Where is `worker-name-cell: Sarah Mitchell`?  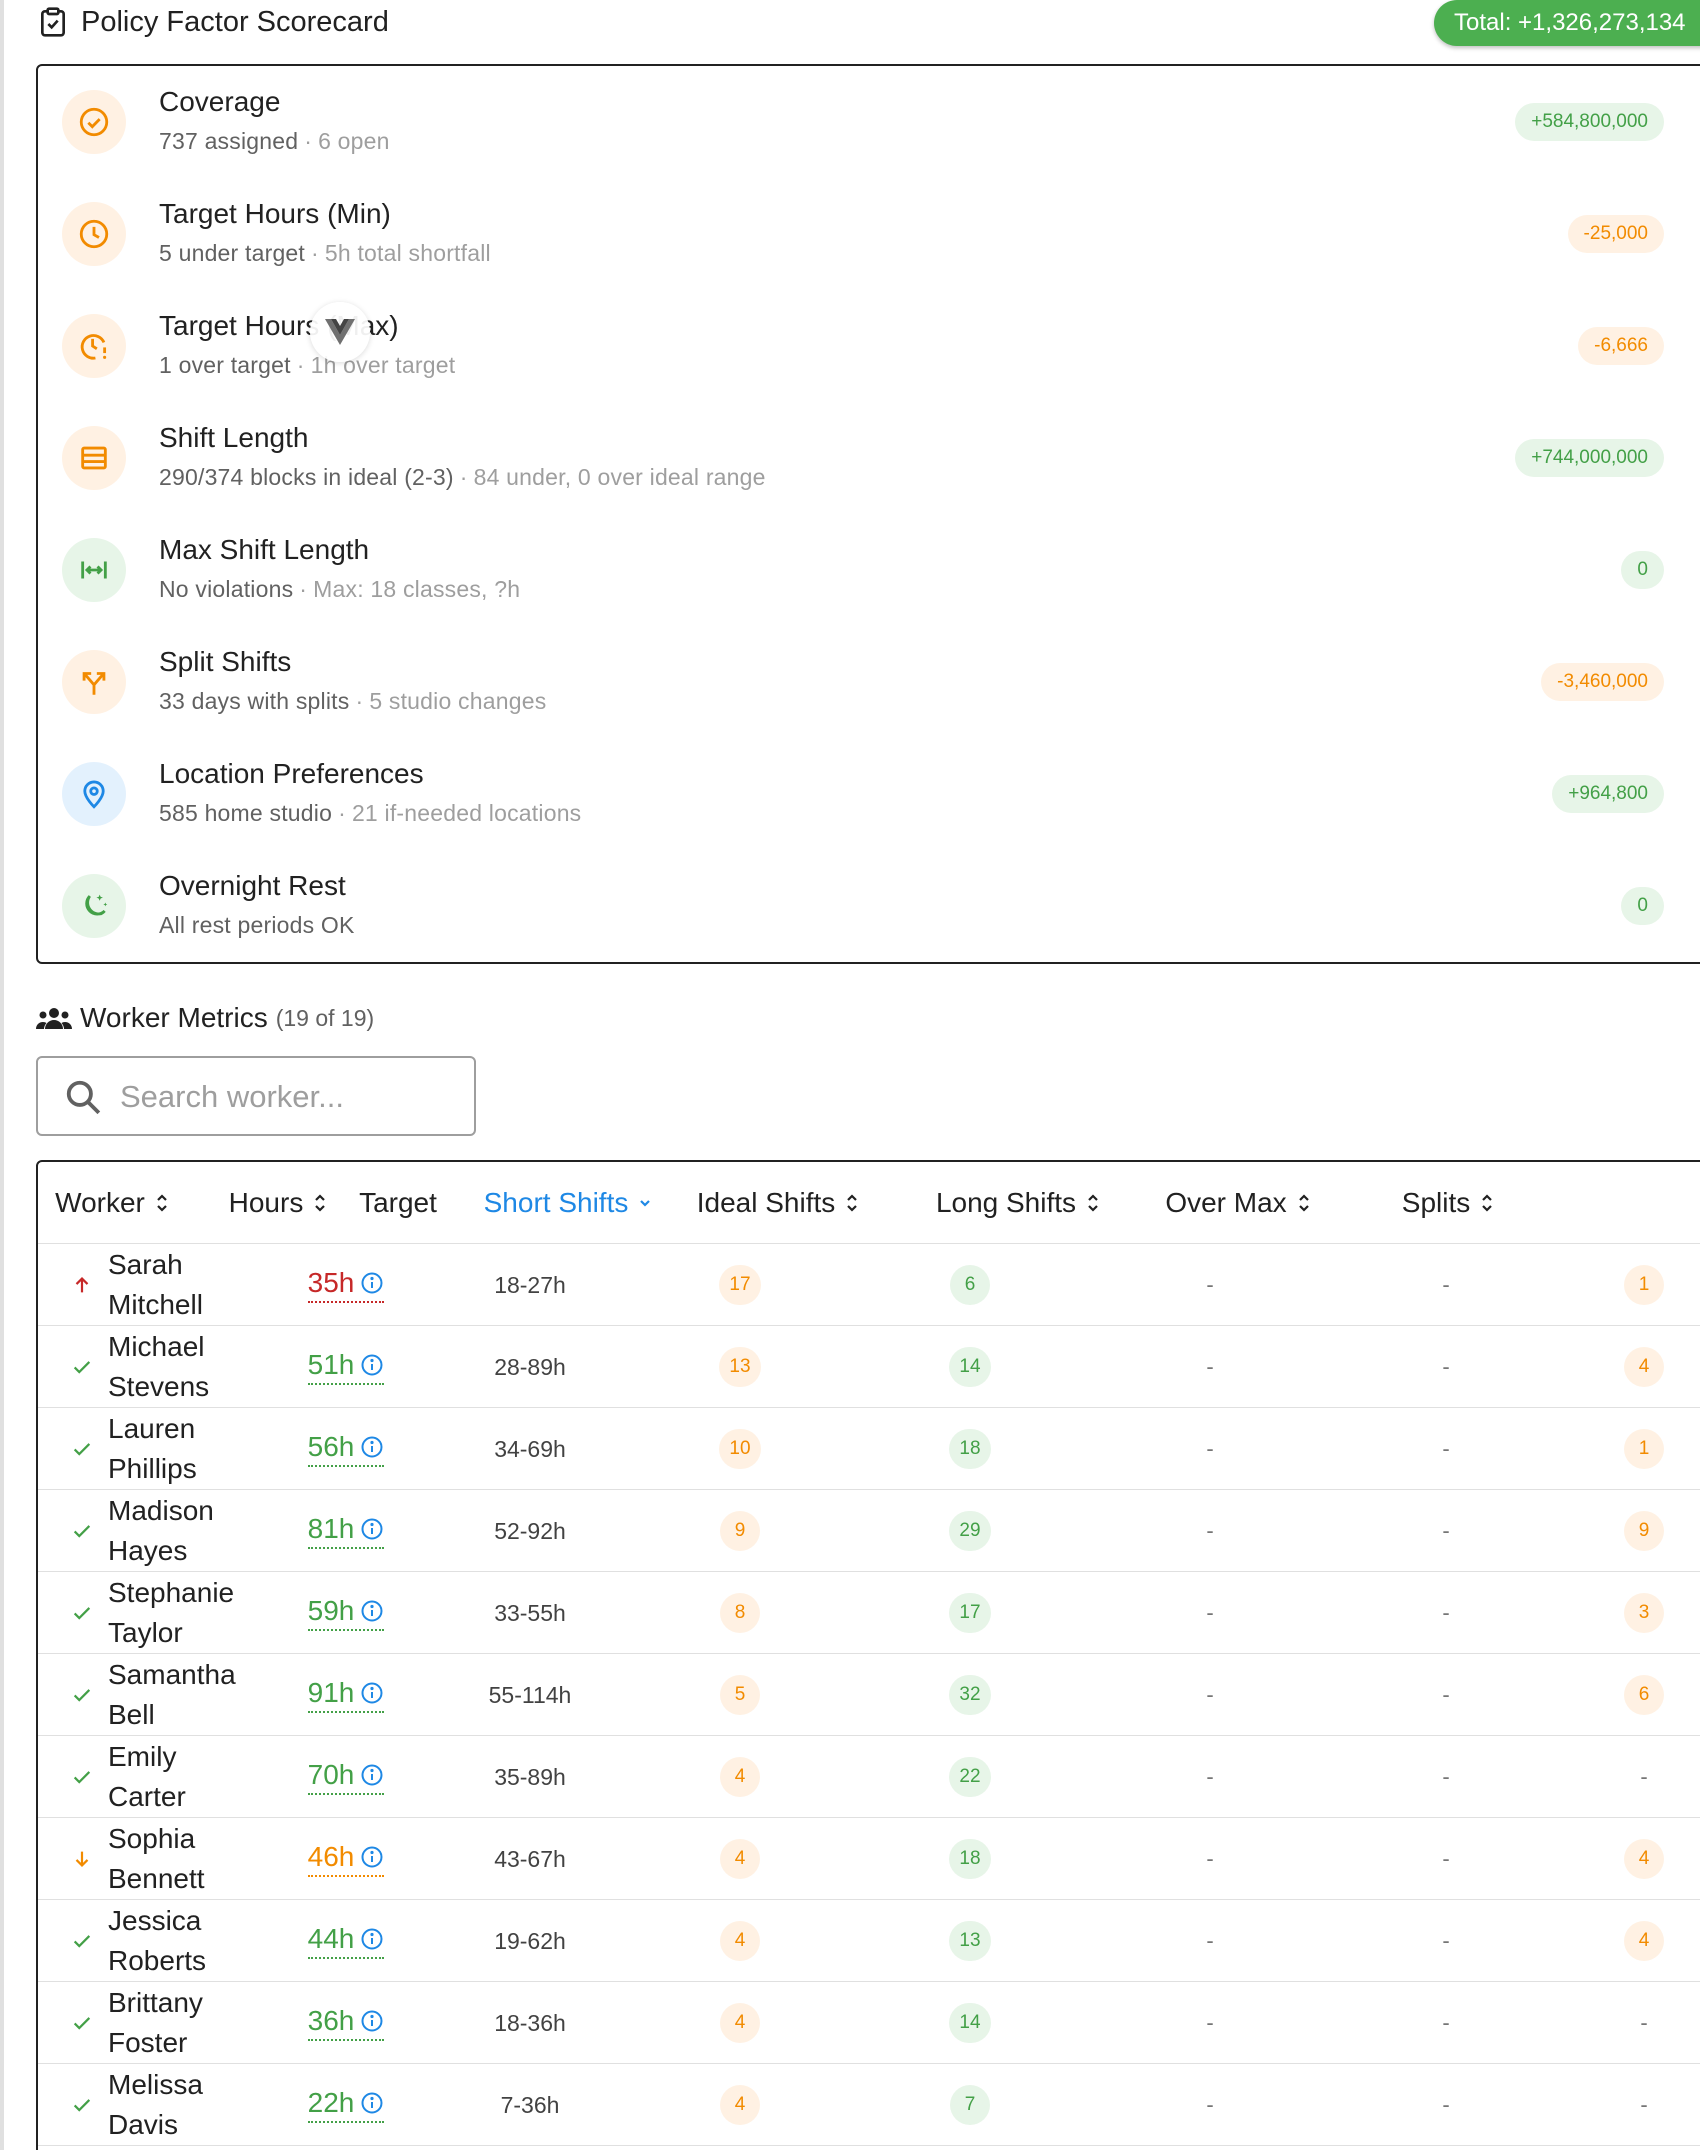 worker-name-cell: Sarah Mitchell is located at coordinates (188, 1285).